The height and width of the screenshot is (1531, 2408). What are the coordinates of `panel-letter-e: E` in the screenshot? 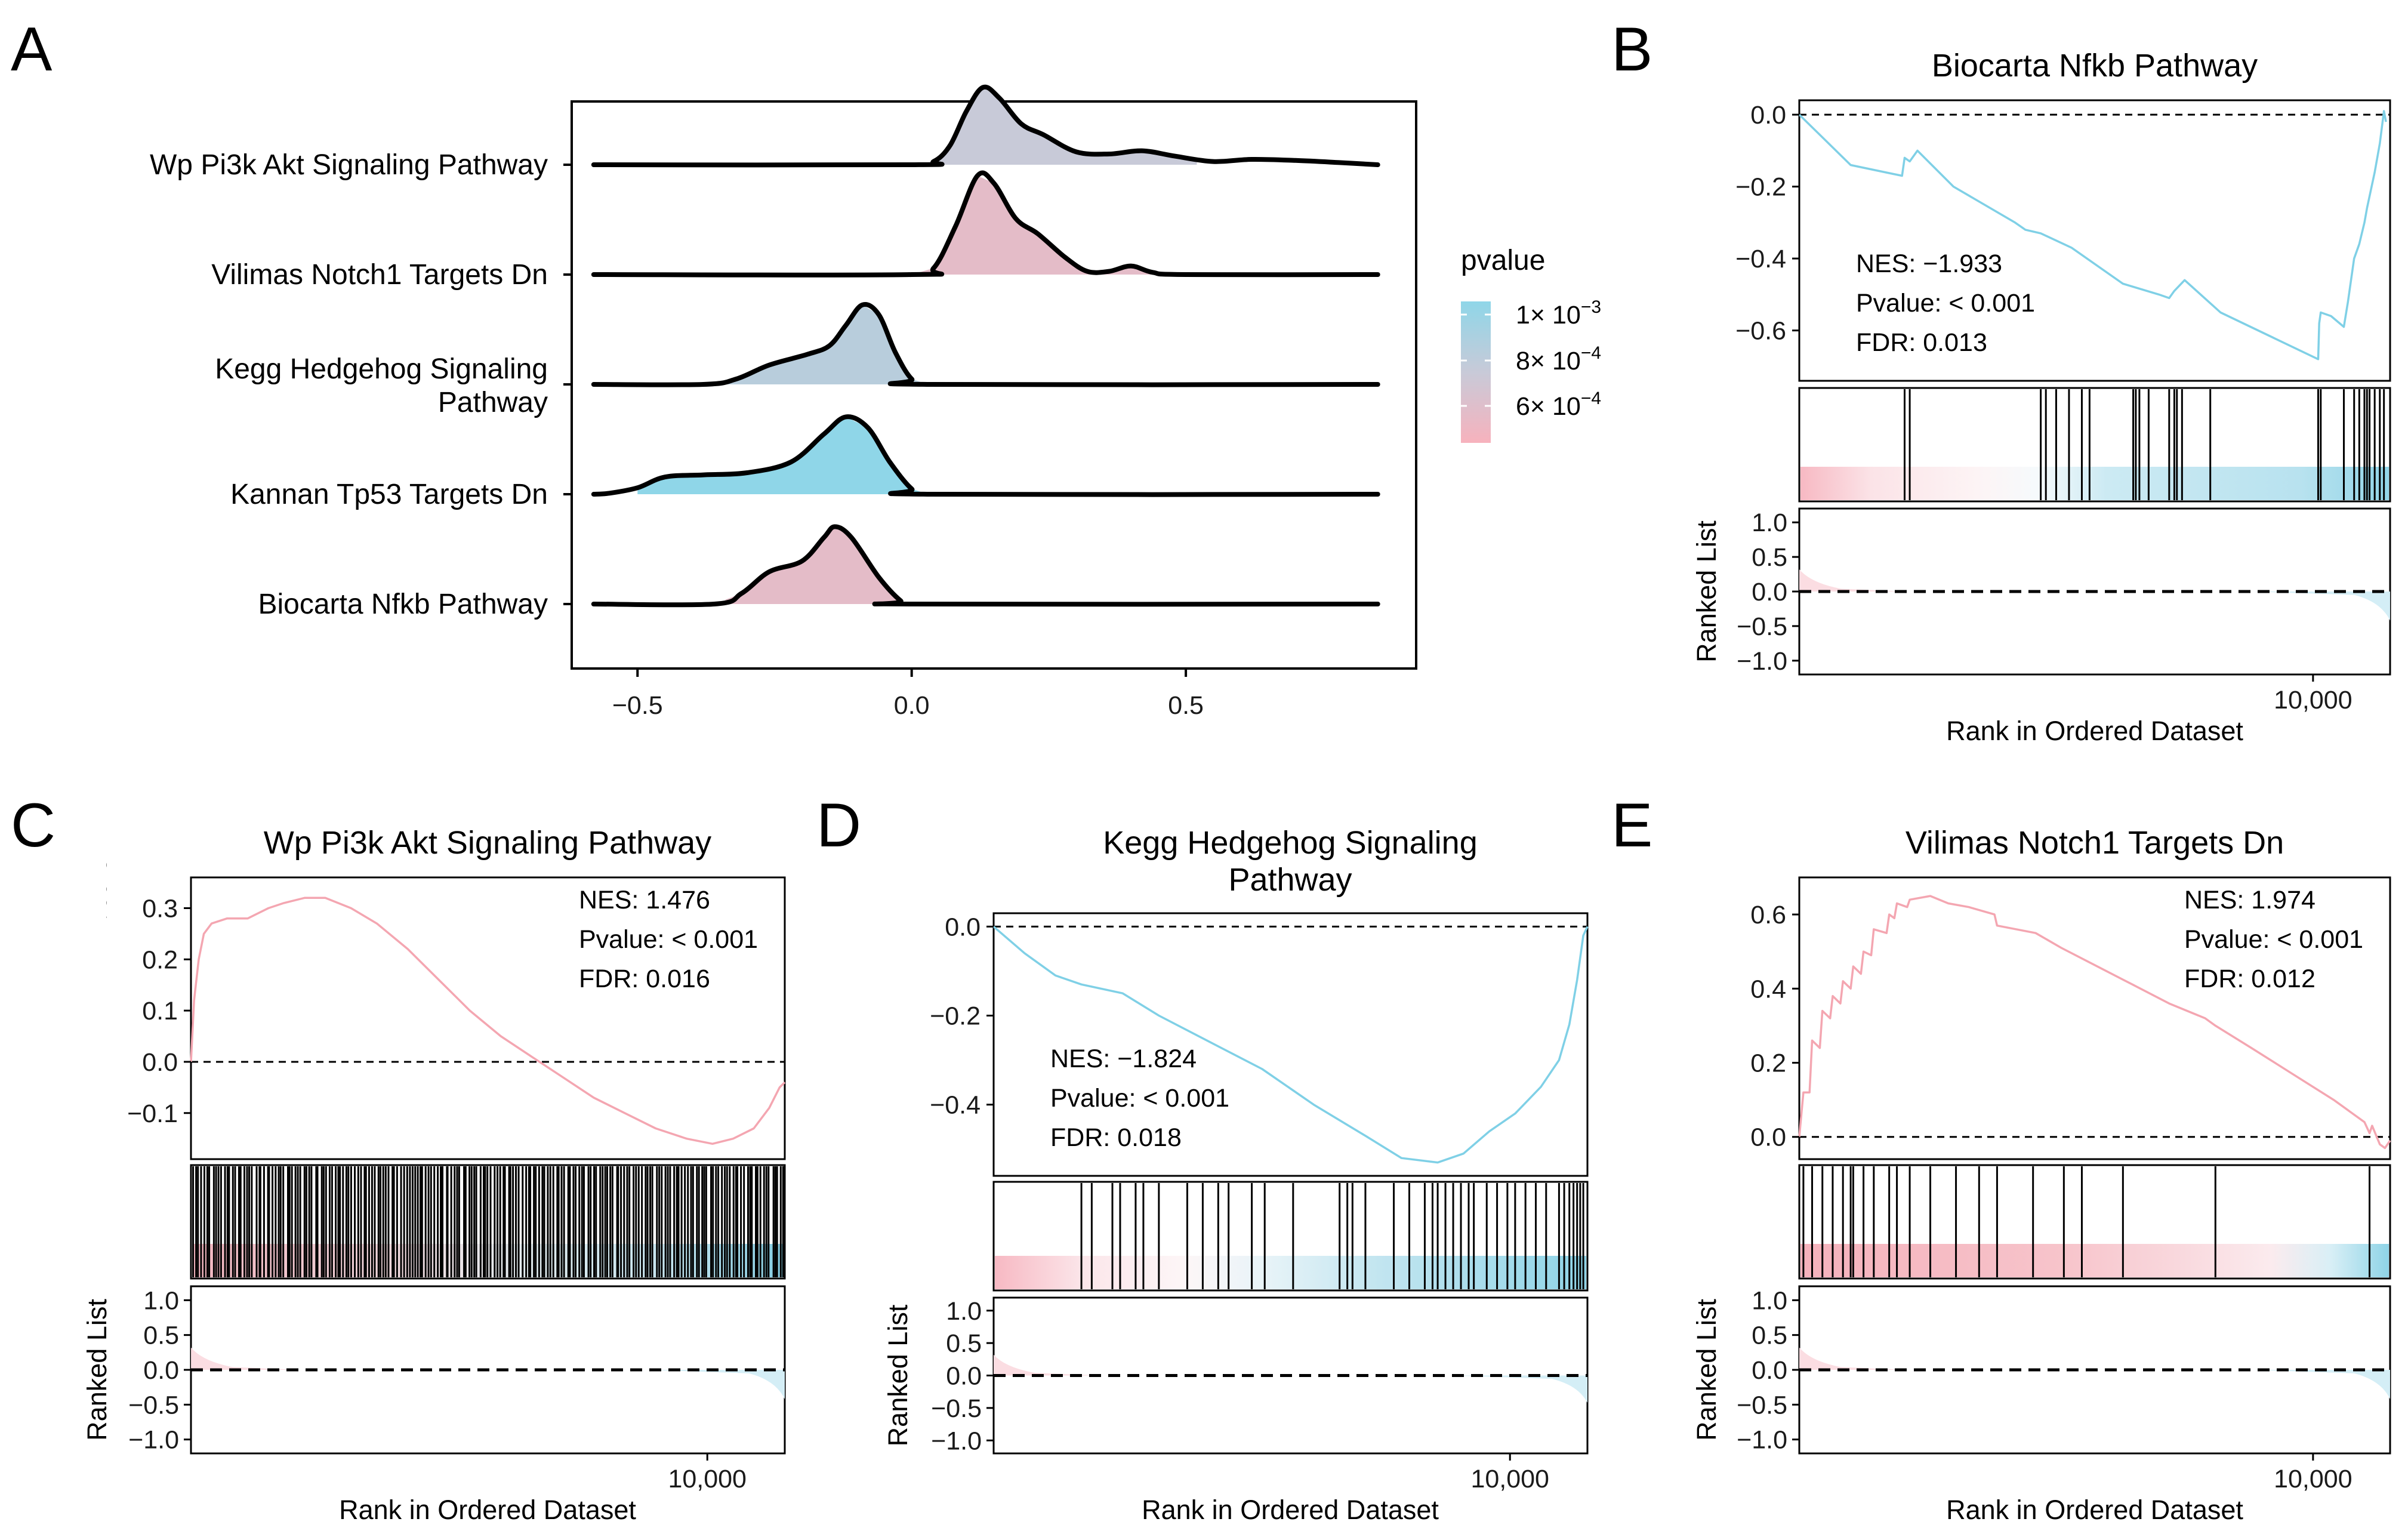 It's located at (1631, 825).